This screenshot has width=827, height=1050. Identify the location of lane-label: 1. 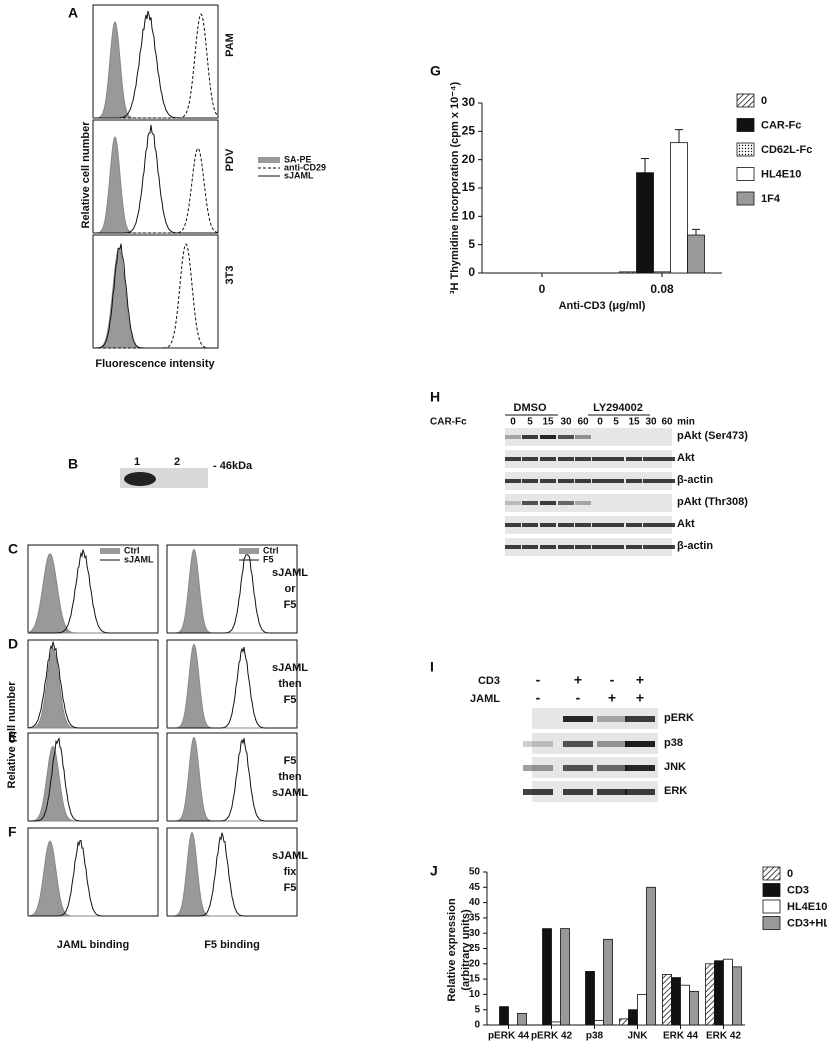
(137, 462).